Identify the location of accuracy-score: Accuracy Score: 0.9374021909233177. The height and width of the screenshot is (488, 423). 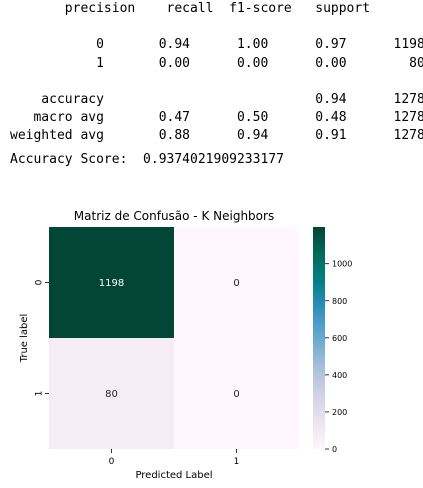
(147, 159).